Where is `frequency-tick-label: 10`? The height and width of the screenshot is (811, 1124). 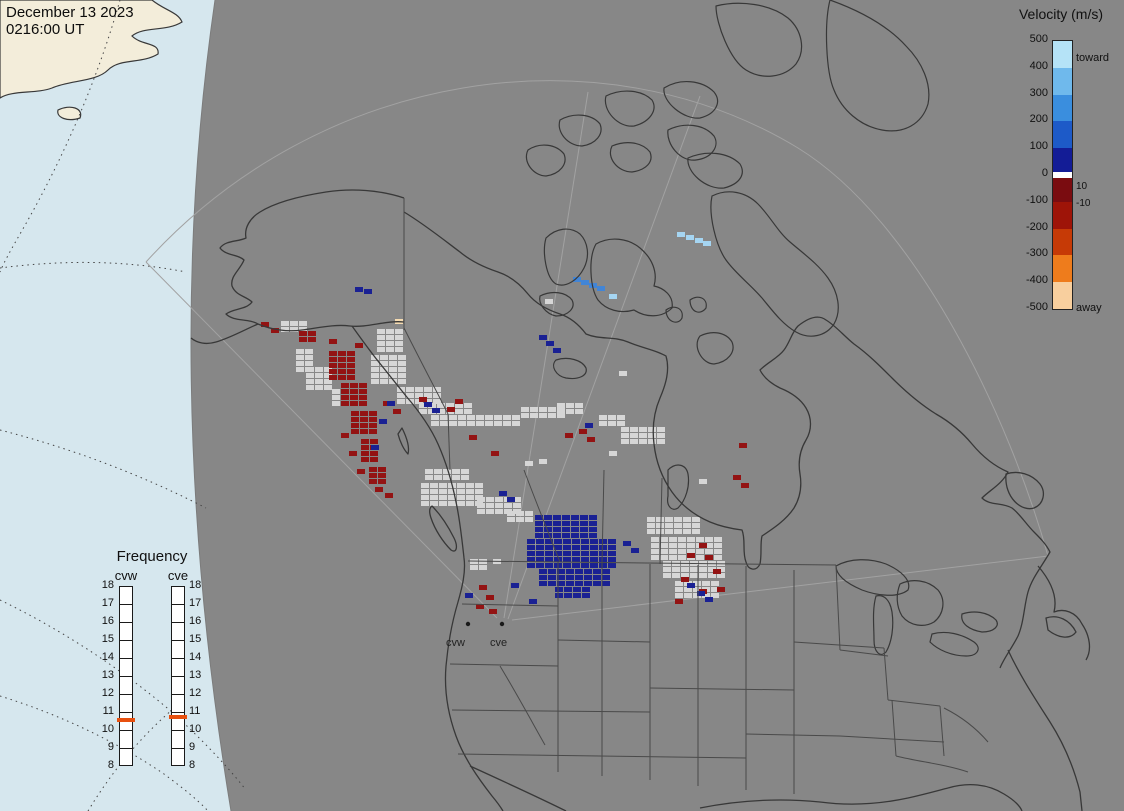
frequency-tick-label: 10 is located at coordinates (195, 729).